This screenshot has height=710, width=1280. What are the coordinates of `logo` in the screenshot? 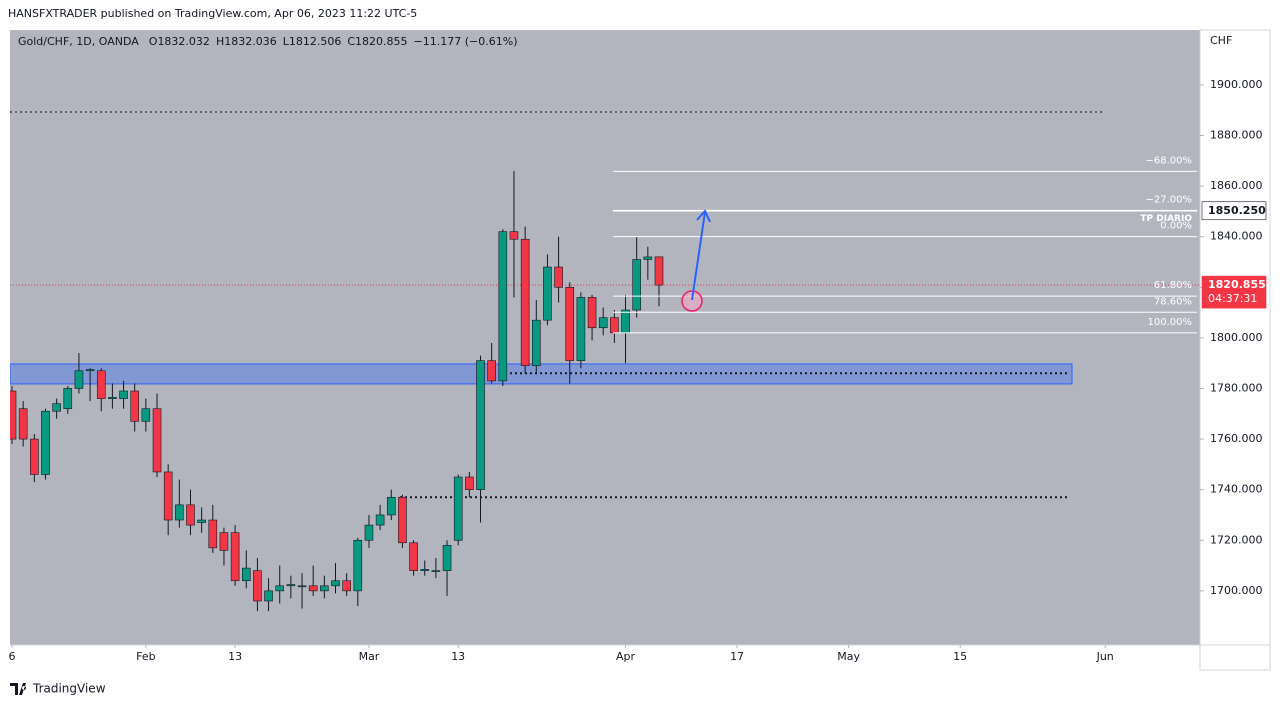 It's located at (18, 689).